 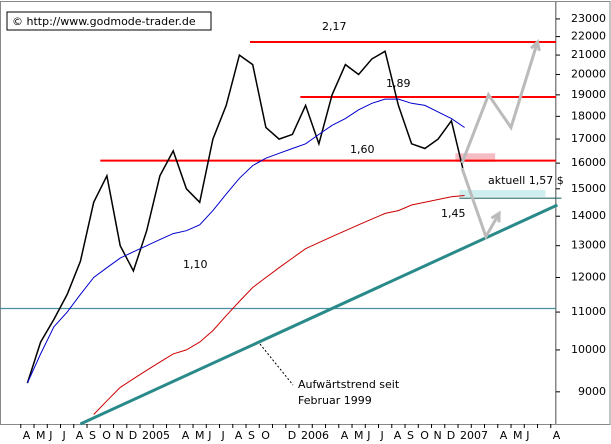 I want to click on annotation: 1,10, so click(x=195, y=264).